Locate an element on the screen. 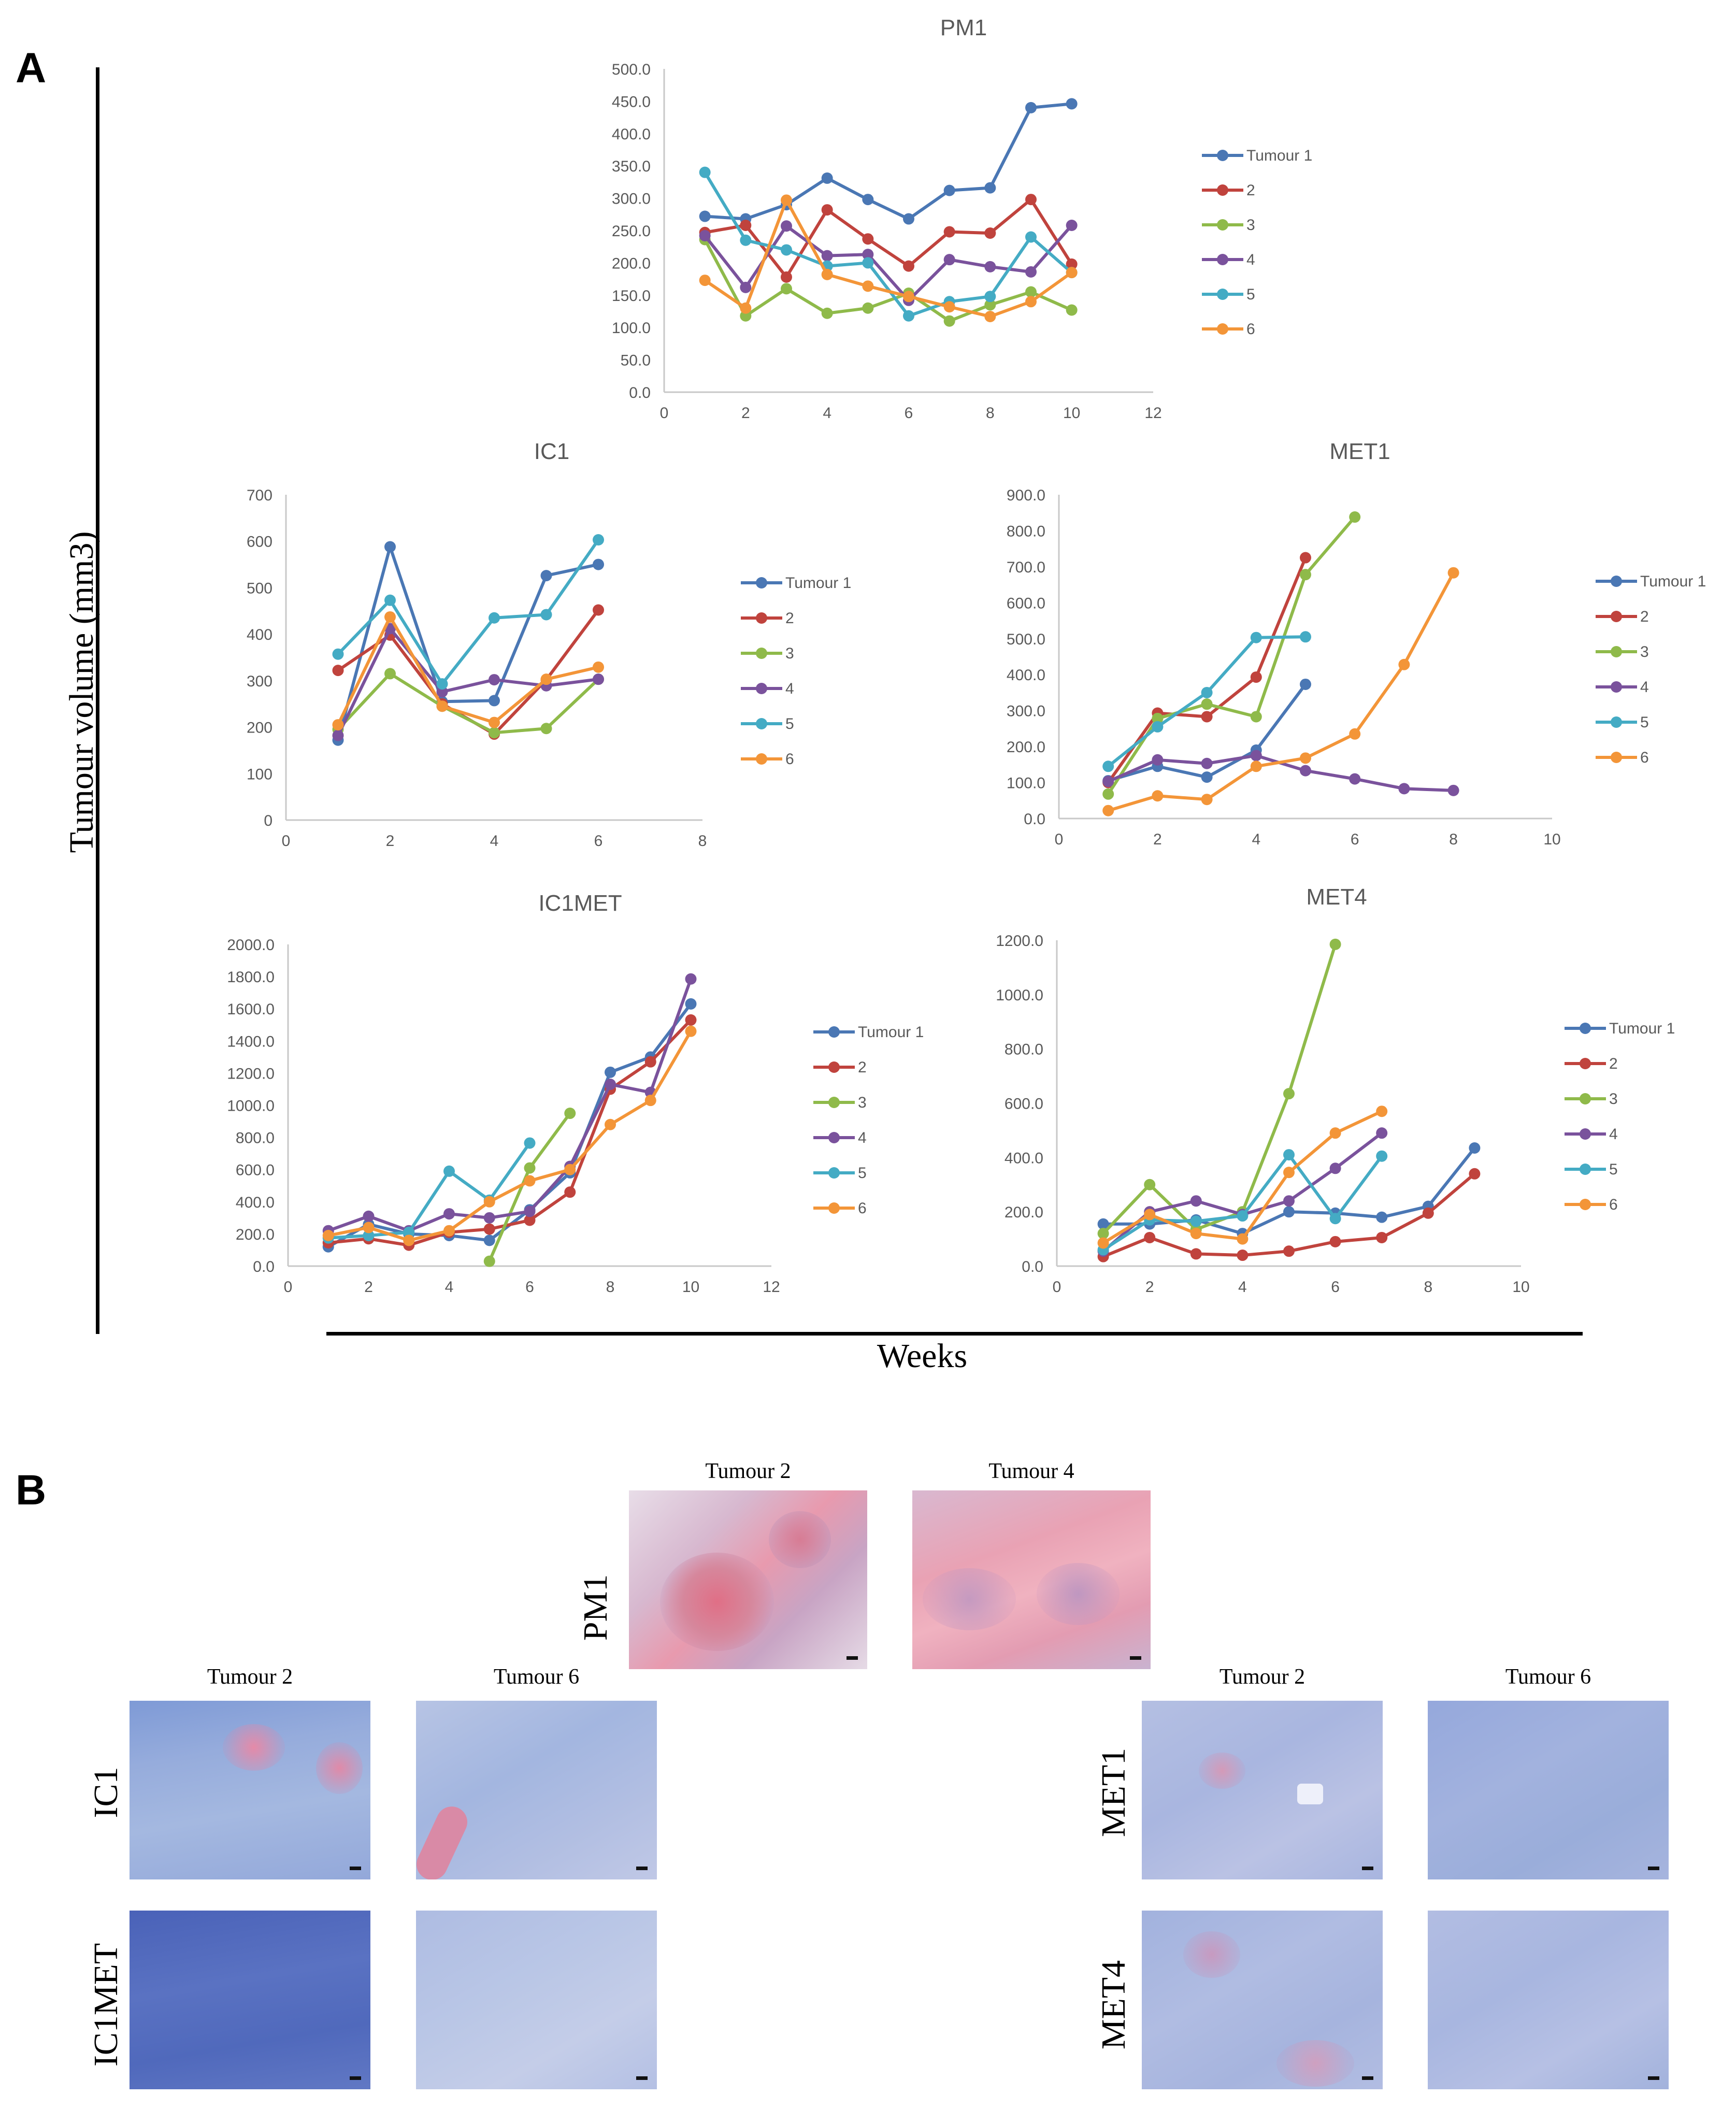 This screenshot has height=2110, width=1736. pm1-x-tick-label: 2 is located at coordinates (745, 413).